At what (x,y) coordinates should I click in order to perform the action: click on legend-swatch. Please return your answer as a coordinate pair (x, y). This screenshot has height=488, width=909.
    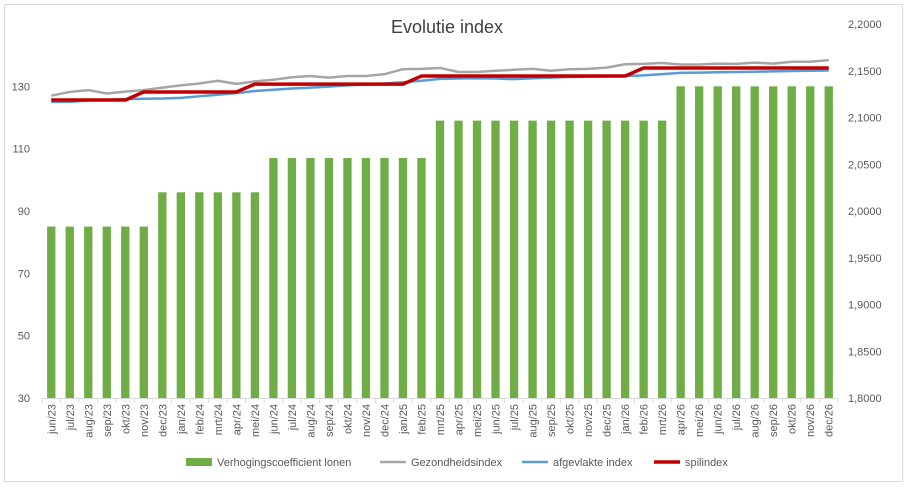
    Looking at the image, I should click on (199, 462).